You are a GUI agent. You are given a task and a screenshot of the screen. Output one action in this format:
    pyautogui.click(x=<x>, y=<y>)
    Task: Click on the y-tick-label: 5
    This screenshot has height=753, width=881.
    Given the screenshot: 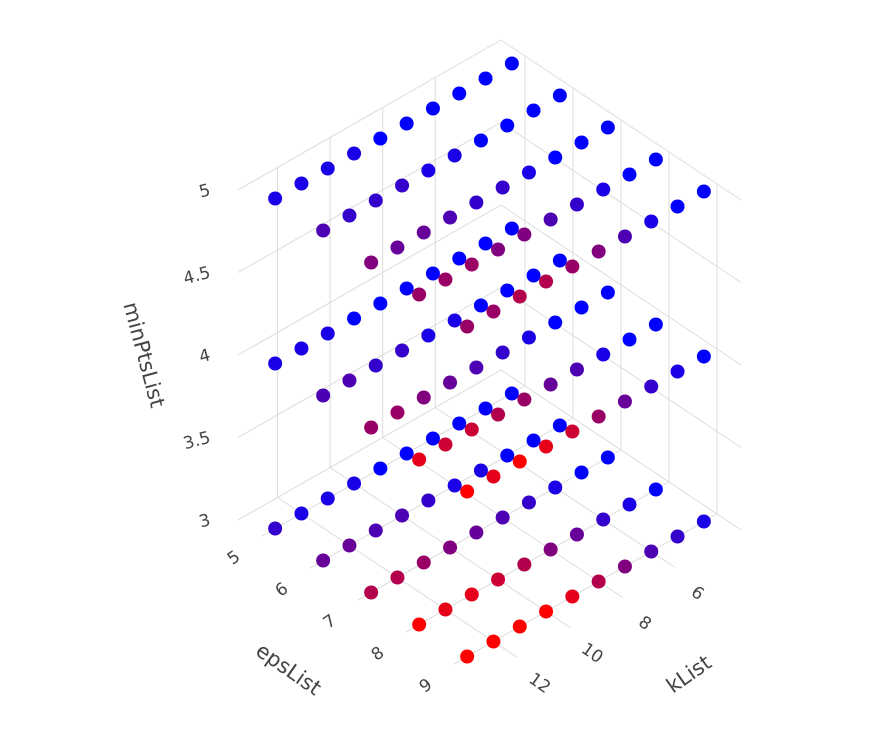 What is the action you would take?
    pyautogui.click(x=234, y=558)
    